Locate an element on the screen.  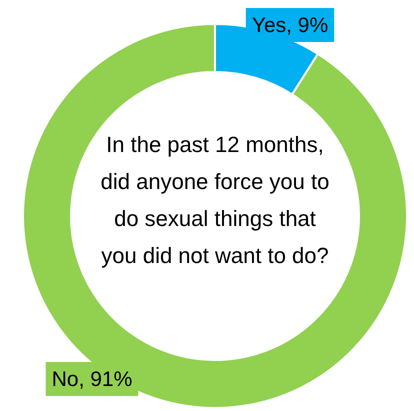
slice-label: Yes, 9% is located at coordinates (290, 25).